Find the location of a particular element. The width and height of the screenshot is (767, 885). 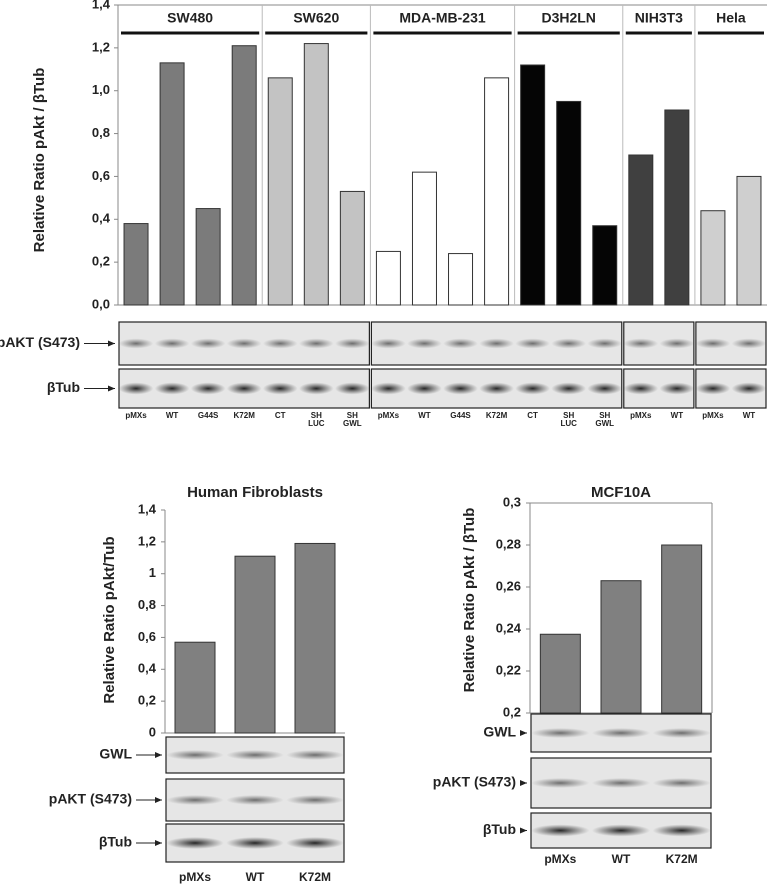

chart-title: MCF10A is located at coordinates (621, 492).